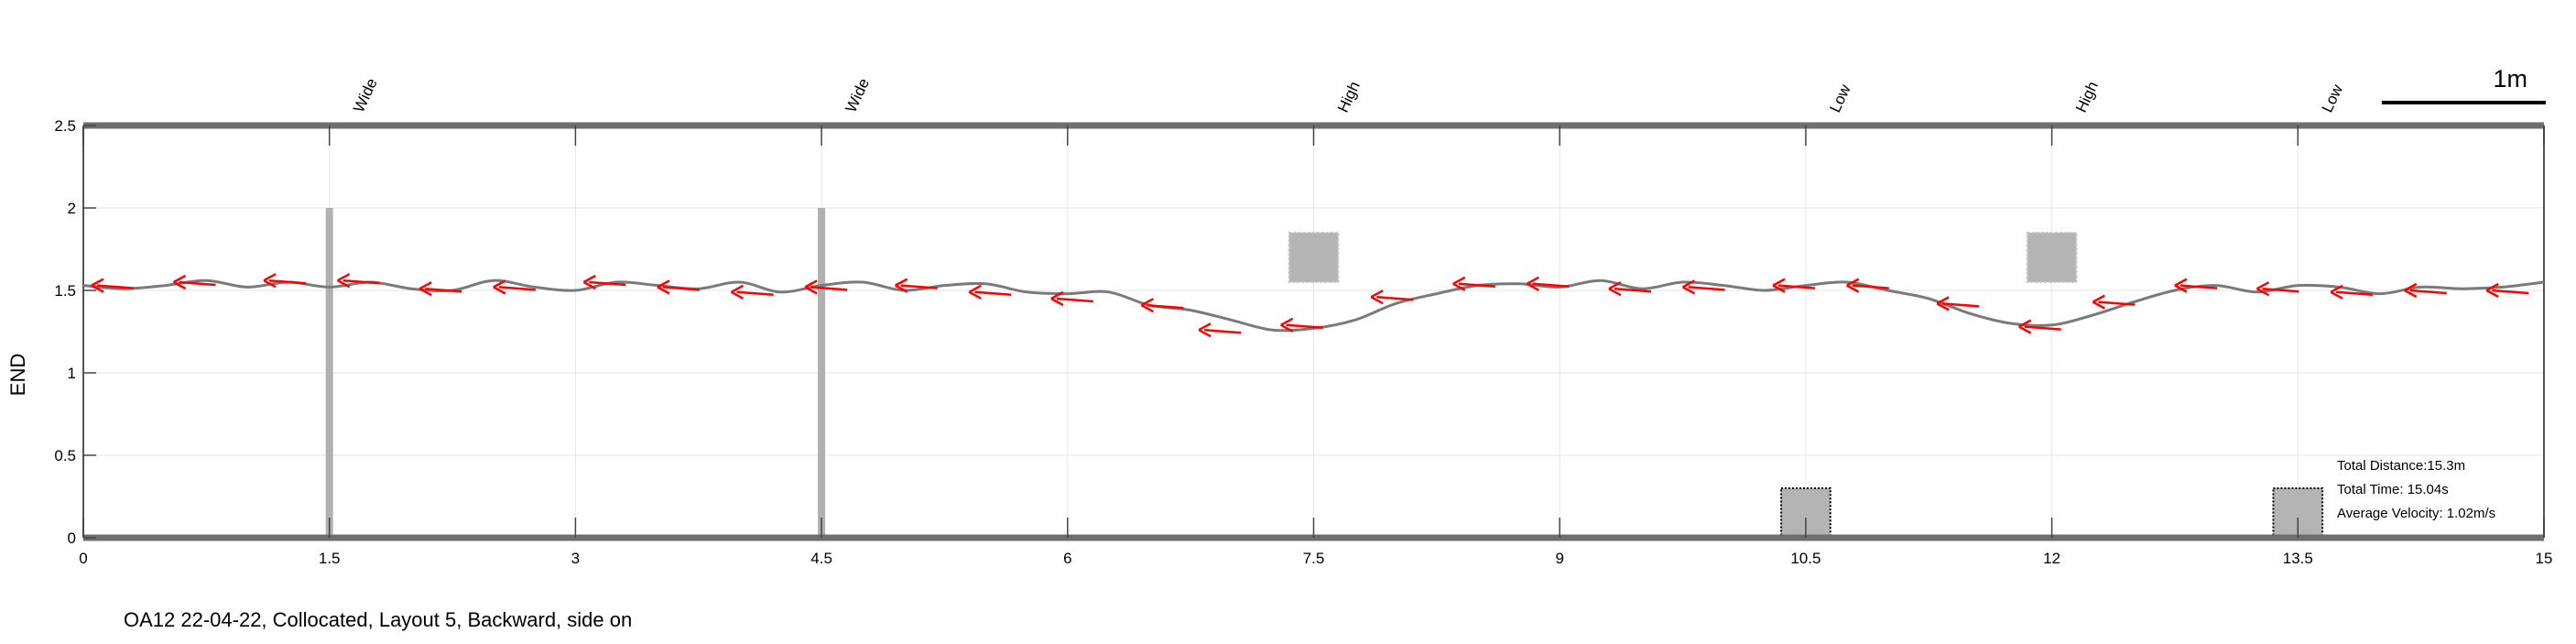 This screenshot has height=644, width=2576. I want to click on scale-bar-label: 1m, so click(2510, 79).